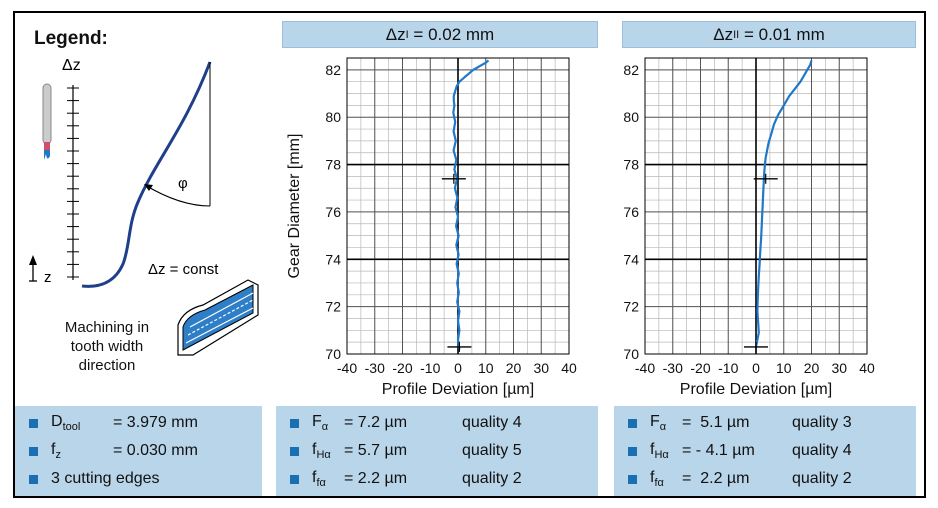  I want to click on delta-z-label: Δz, so click(71, 65).